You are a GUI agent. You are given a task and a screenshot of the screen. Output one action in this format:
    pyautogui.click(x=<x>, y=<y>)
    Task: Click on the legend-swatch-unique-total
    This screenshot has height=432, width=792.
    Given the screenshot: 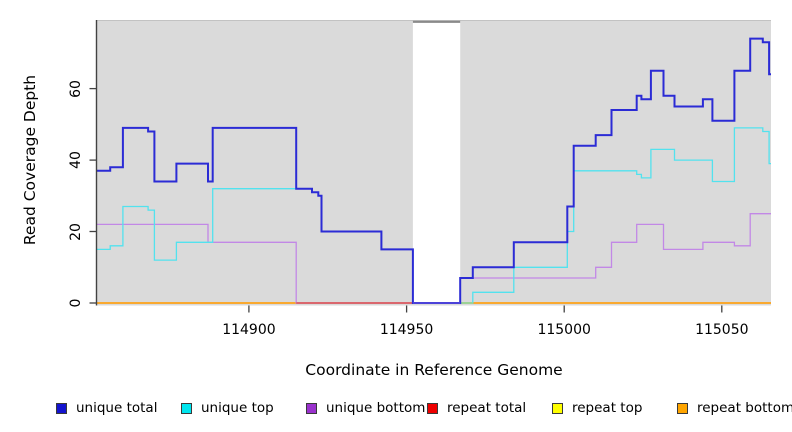 What is the action you would take?
    pyautogui.click(x=61, y=408)
    